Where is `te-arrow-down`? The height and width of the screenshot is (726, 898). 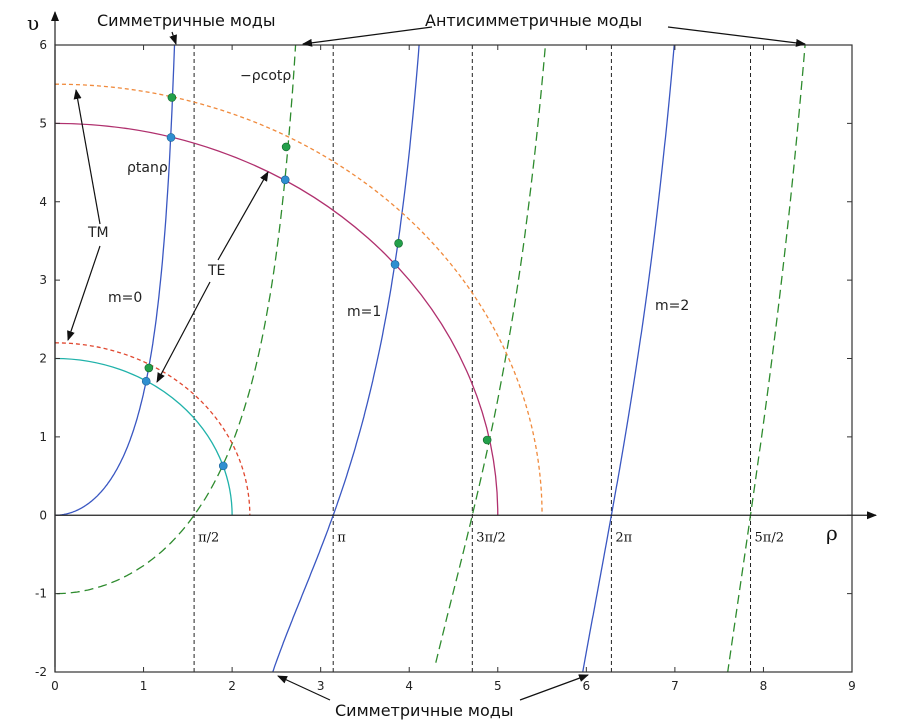 te-arrow-down is located at coordinates (183, 332).